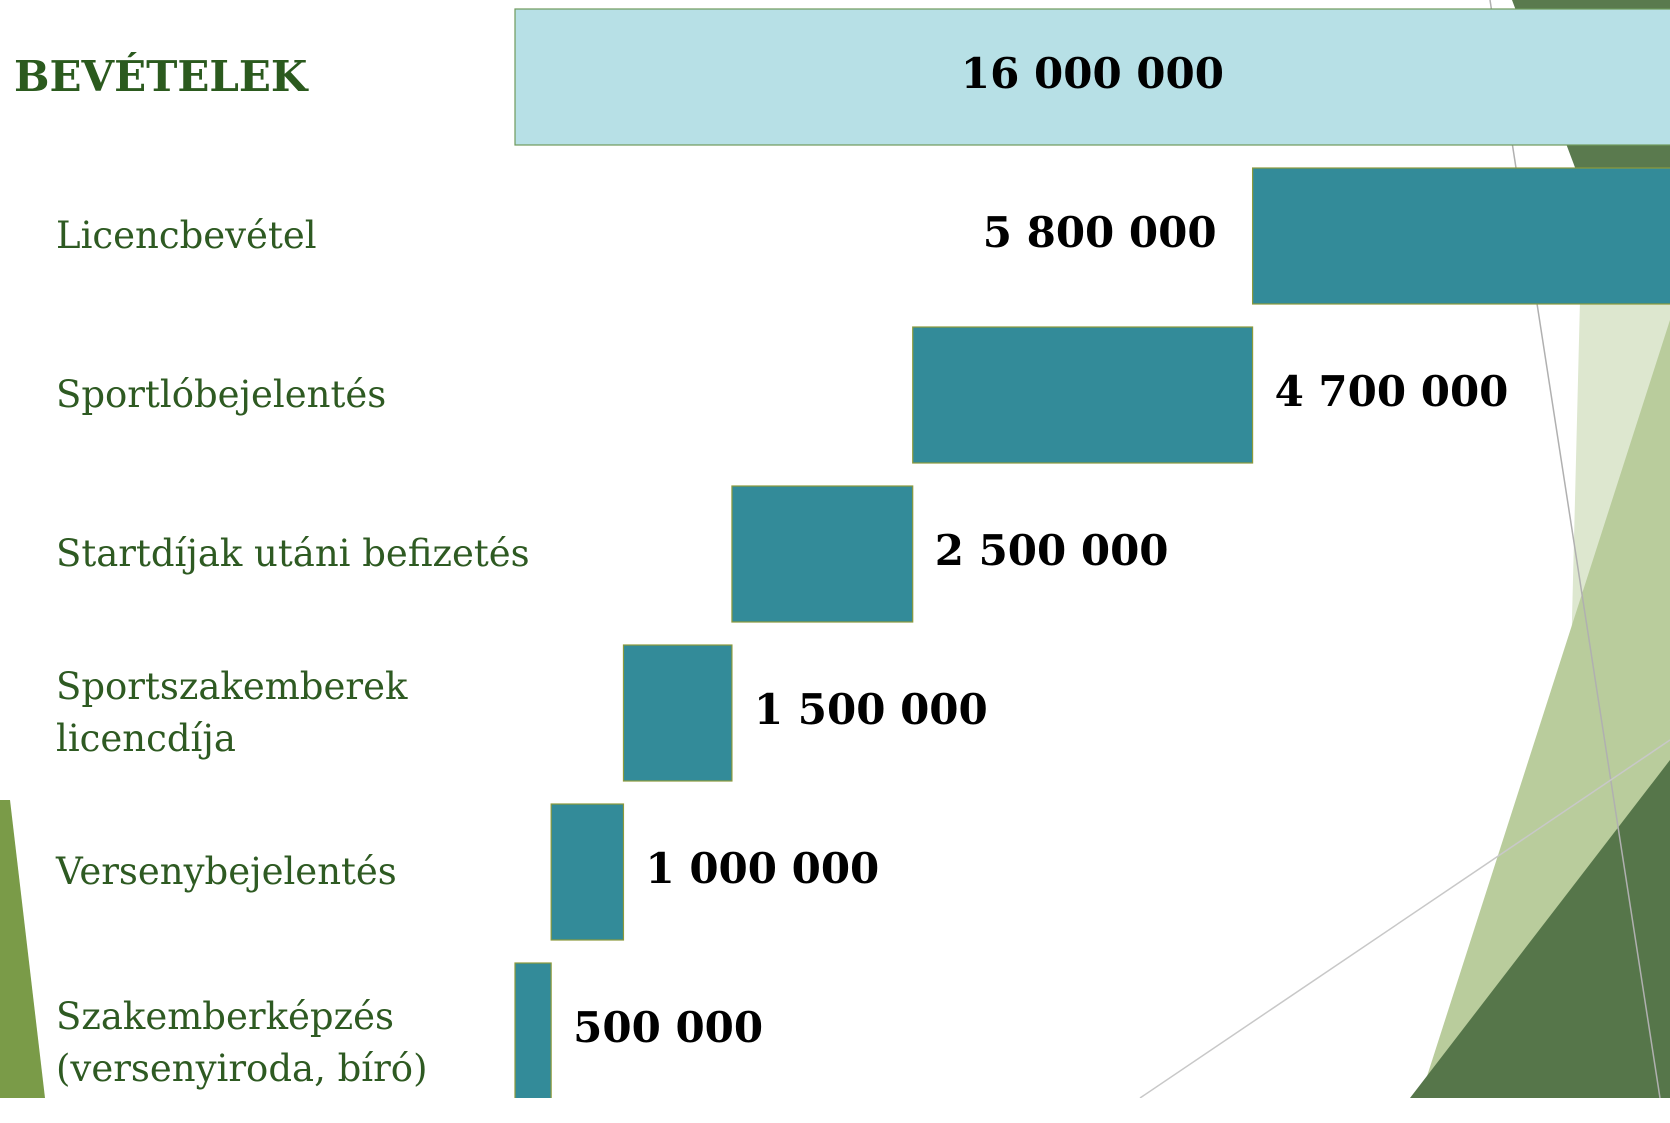 The image size is (1670, 1123). Describe the element at coordinates (762, 868) in the screenshot. I see `value-label: 1 000 000` at that location.